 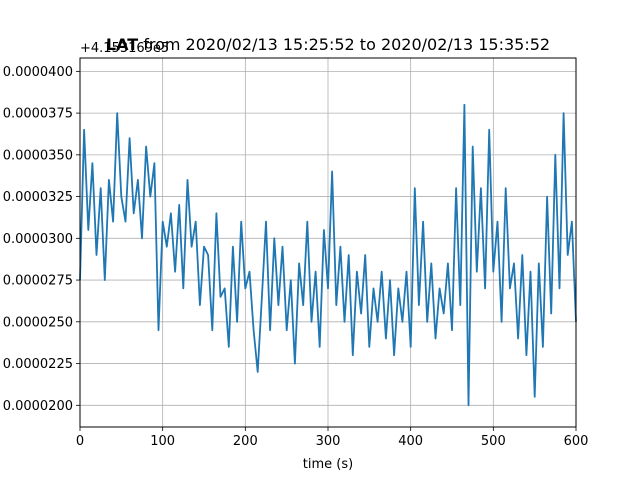 What do you see at coordinates (328, 464) in the screenshot?
I see `x-axis-label: time (s)` at bounding box center [328, 464].